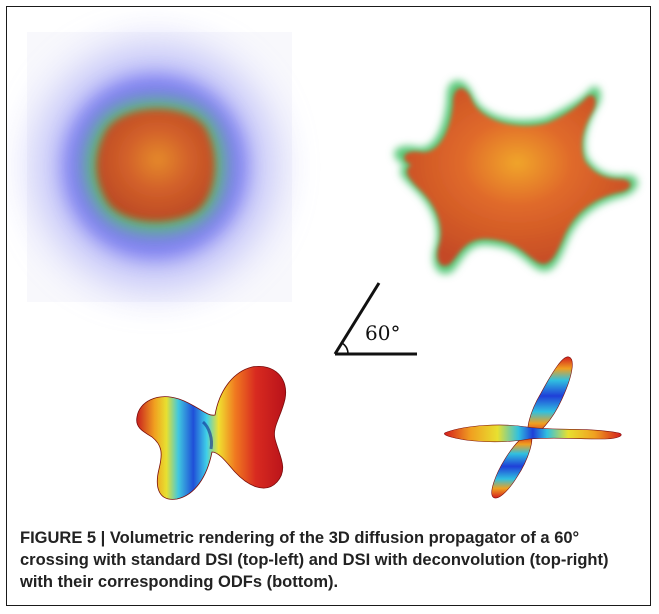 The image size is (659, 614). I want to click on figure-caption-label: FIGURE 5 |, so click(65, 538).